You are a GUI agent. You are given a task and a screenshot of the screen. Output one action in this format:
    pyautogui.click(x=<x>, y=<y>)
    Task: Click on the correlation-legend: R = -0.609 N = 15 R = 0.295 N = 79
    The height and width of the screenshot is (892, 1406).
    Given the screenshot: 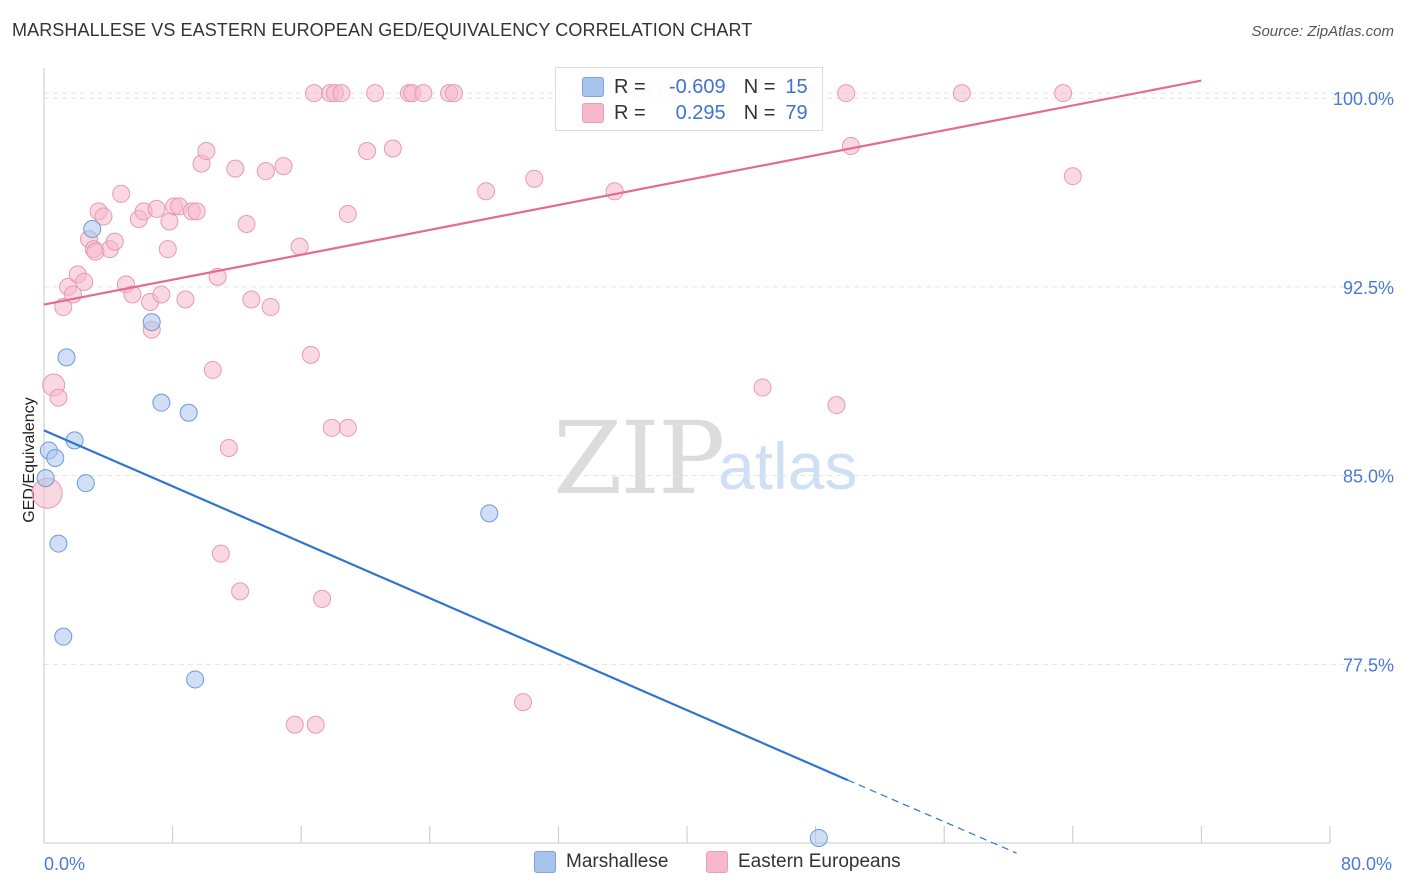 What is the action you would take?
    pyautogui.click(x=689, y=99)
    